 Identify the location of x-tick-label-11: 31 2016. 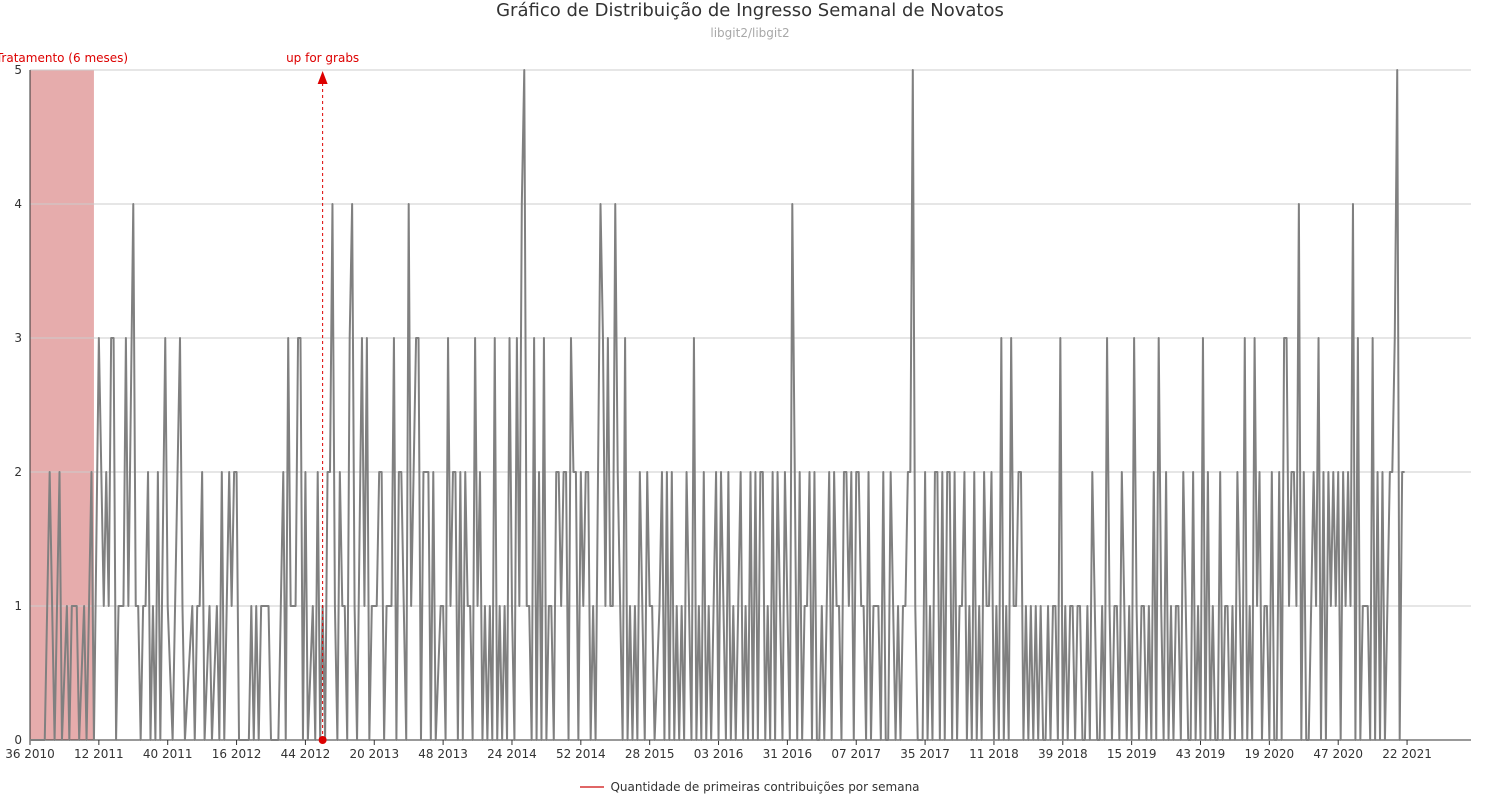
(788, 754).